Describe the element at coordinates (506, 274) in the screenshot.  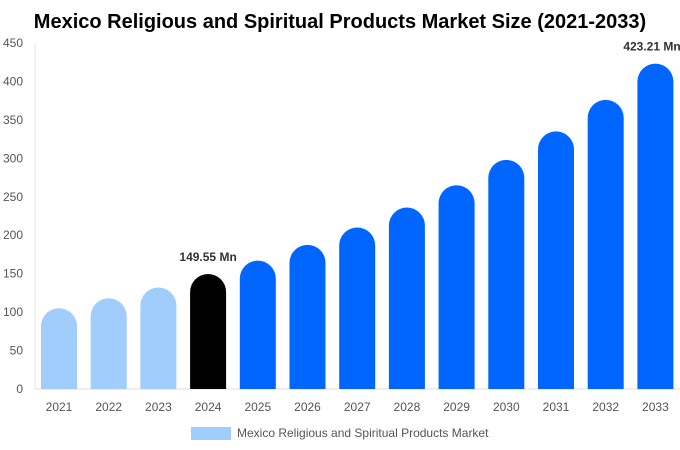
I see `bar-2030` at that location.